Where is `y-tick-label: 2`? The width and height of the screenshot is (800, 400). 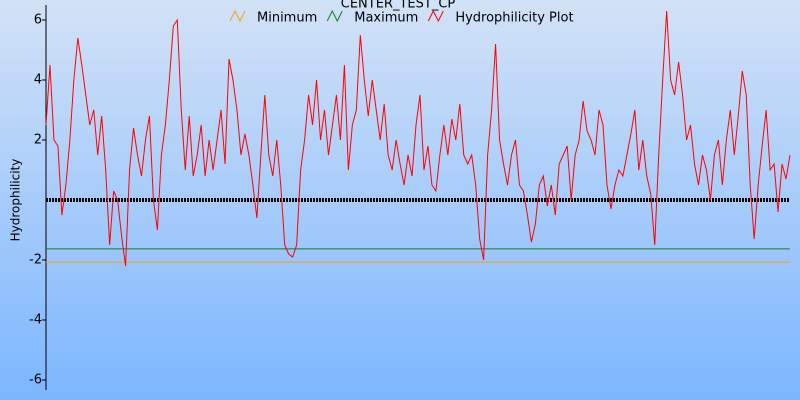
y-tick-label: 2 is located at coordinates (38, 140).